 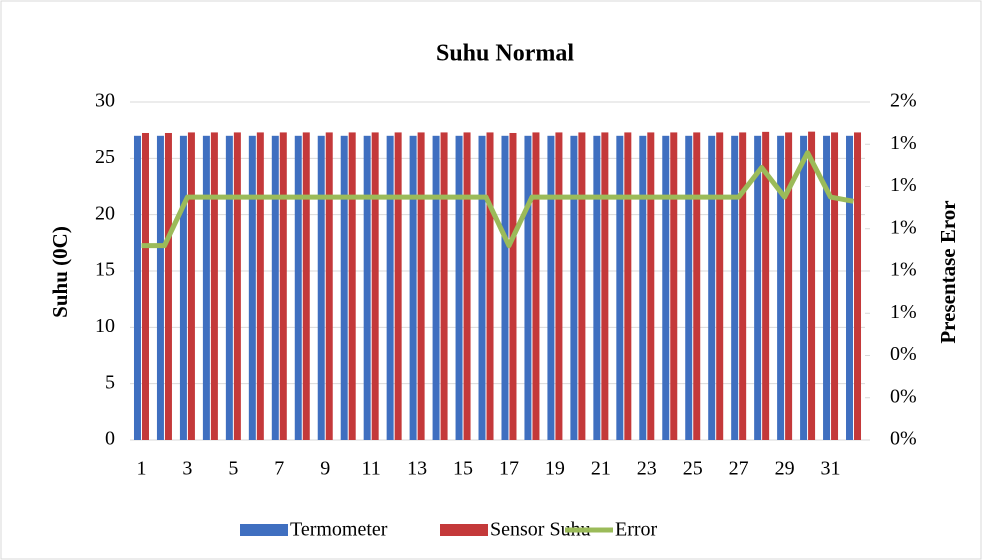 What do you see at coordinates (601, 469) in the screenshot?
I see `x-tick-label: 21` at bounding box center [601, 469].